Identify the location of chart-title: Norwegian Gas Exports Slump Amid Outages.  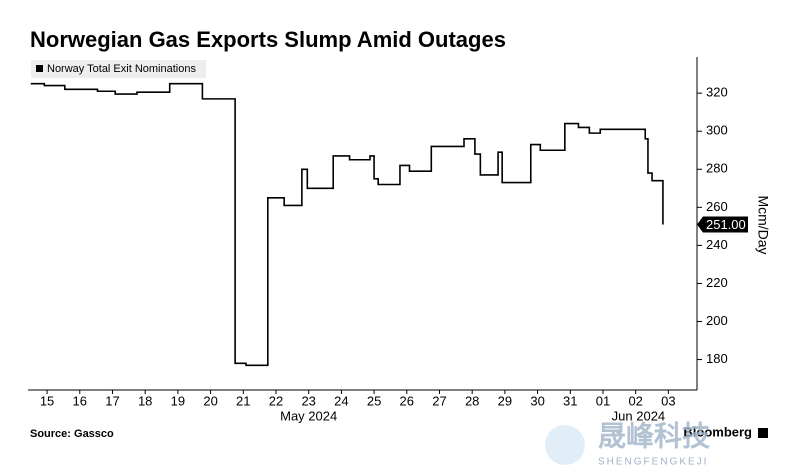
(268, 39).